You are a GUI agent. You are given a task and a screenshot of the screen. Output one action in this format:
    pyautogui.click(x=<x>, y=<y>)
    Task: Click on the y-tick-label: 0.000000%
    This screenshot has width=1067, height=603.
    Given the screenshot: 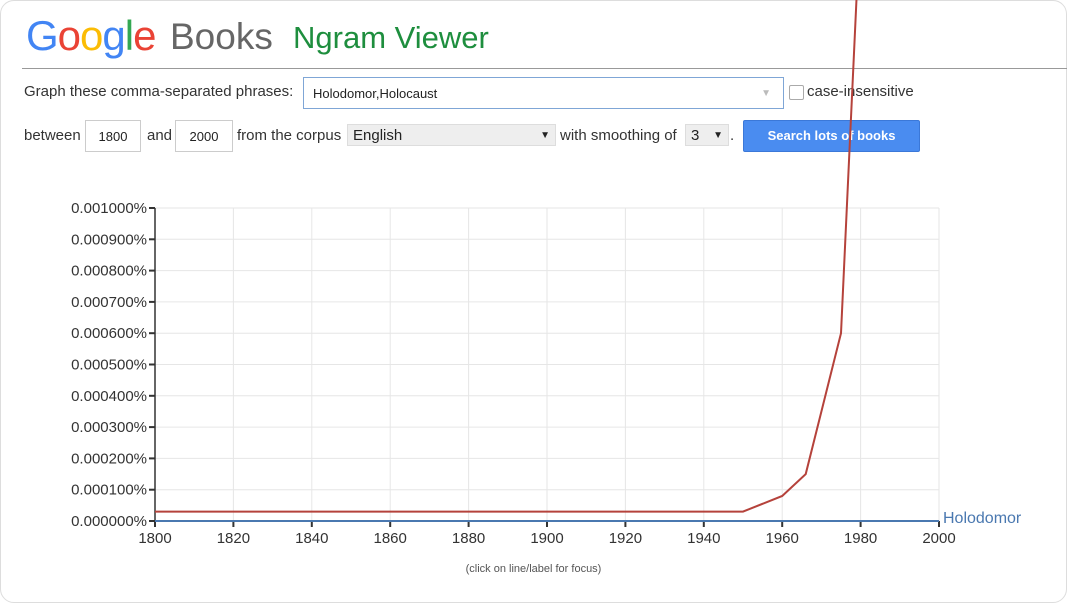 What is the action you would take?
    pyautogui.click(x=109, y=521)
    